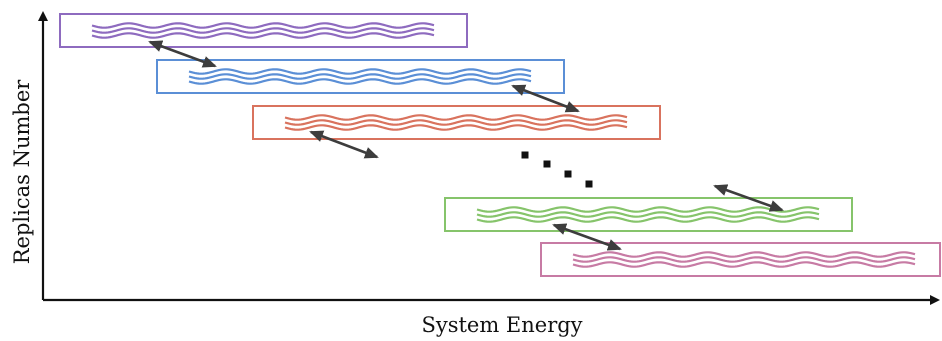 The height and width of the screenshot is (341, 942). I want to click on ellipsis-dots-icon, so click(557, 169).